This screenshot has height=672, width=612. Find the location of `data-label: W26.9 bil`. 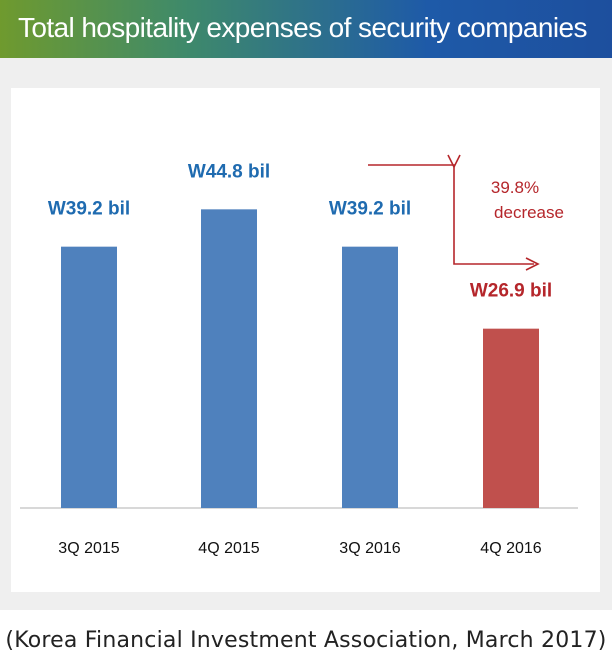

data-label: W26.9 bil is located at coordinates (511, 291).